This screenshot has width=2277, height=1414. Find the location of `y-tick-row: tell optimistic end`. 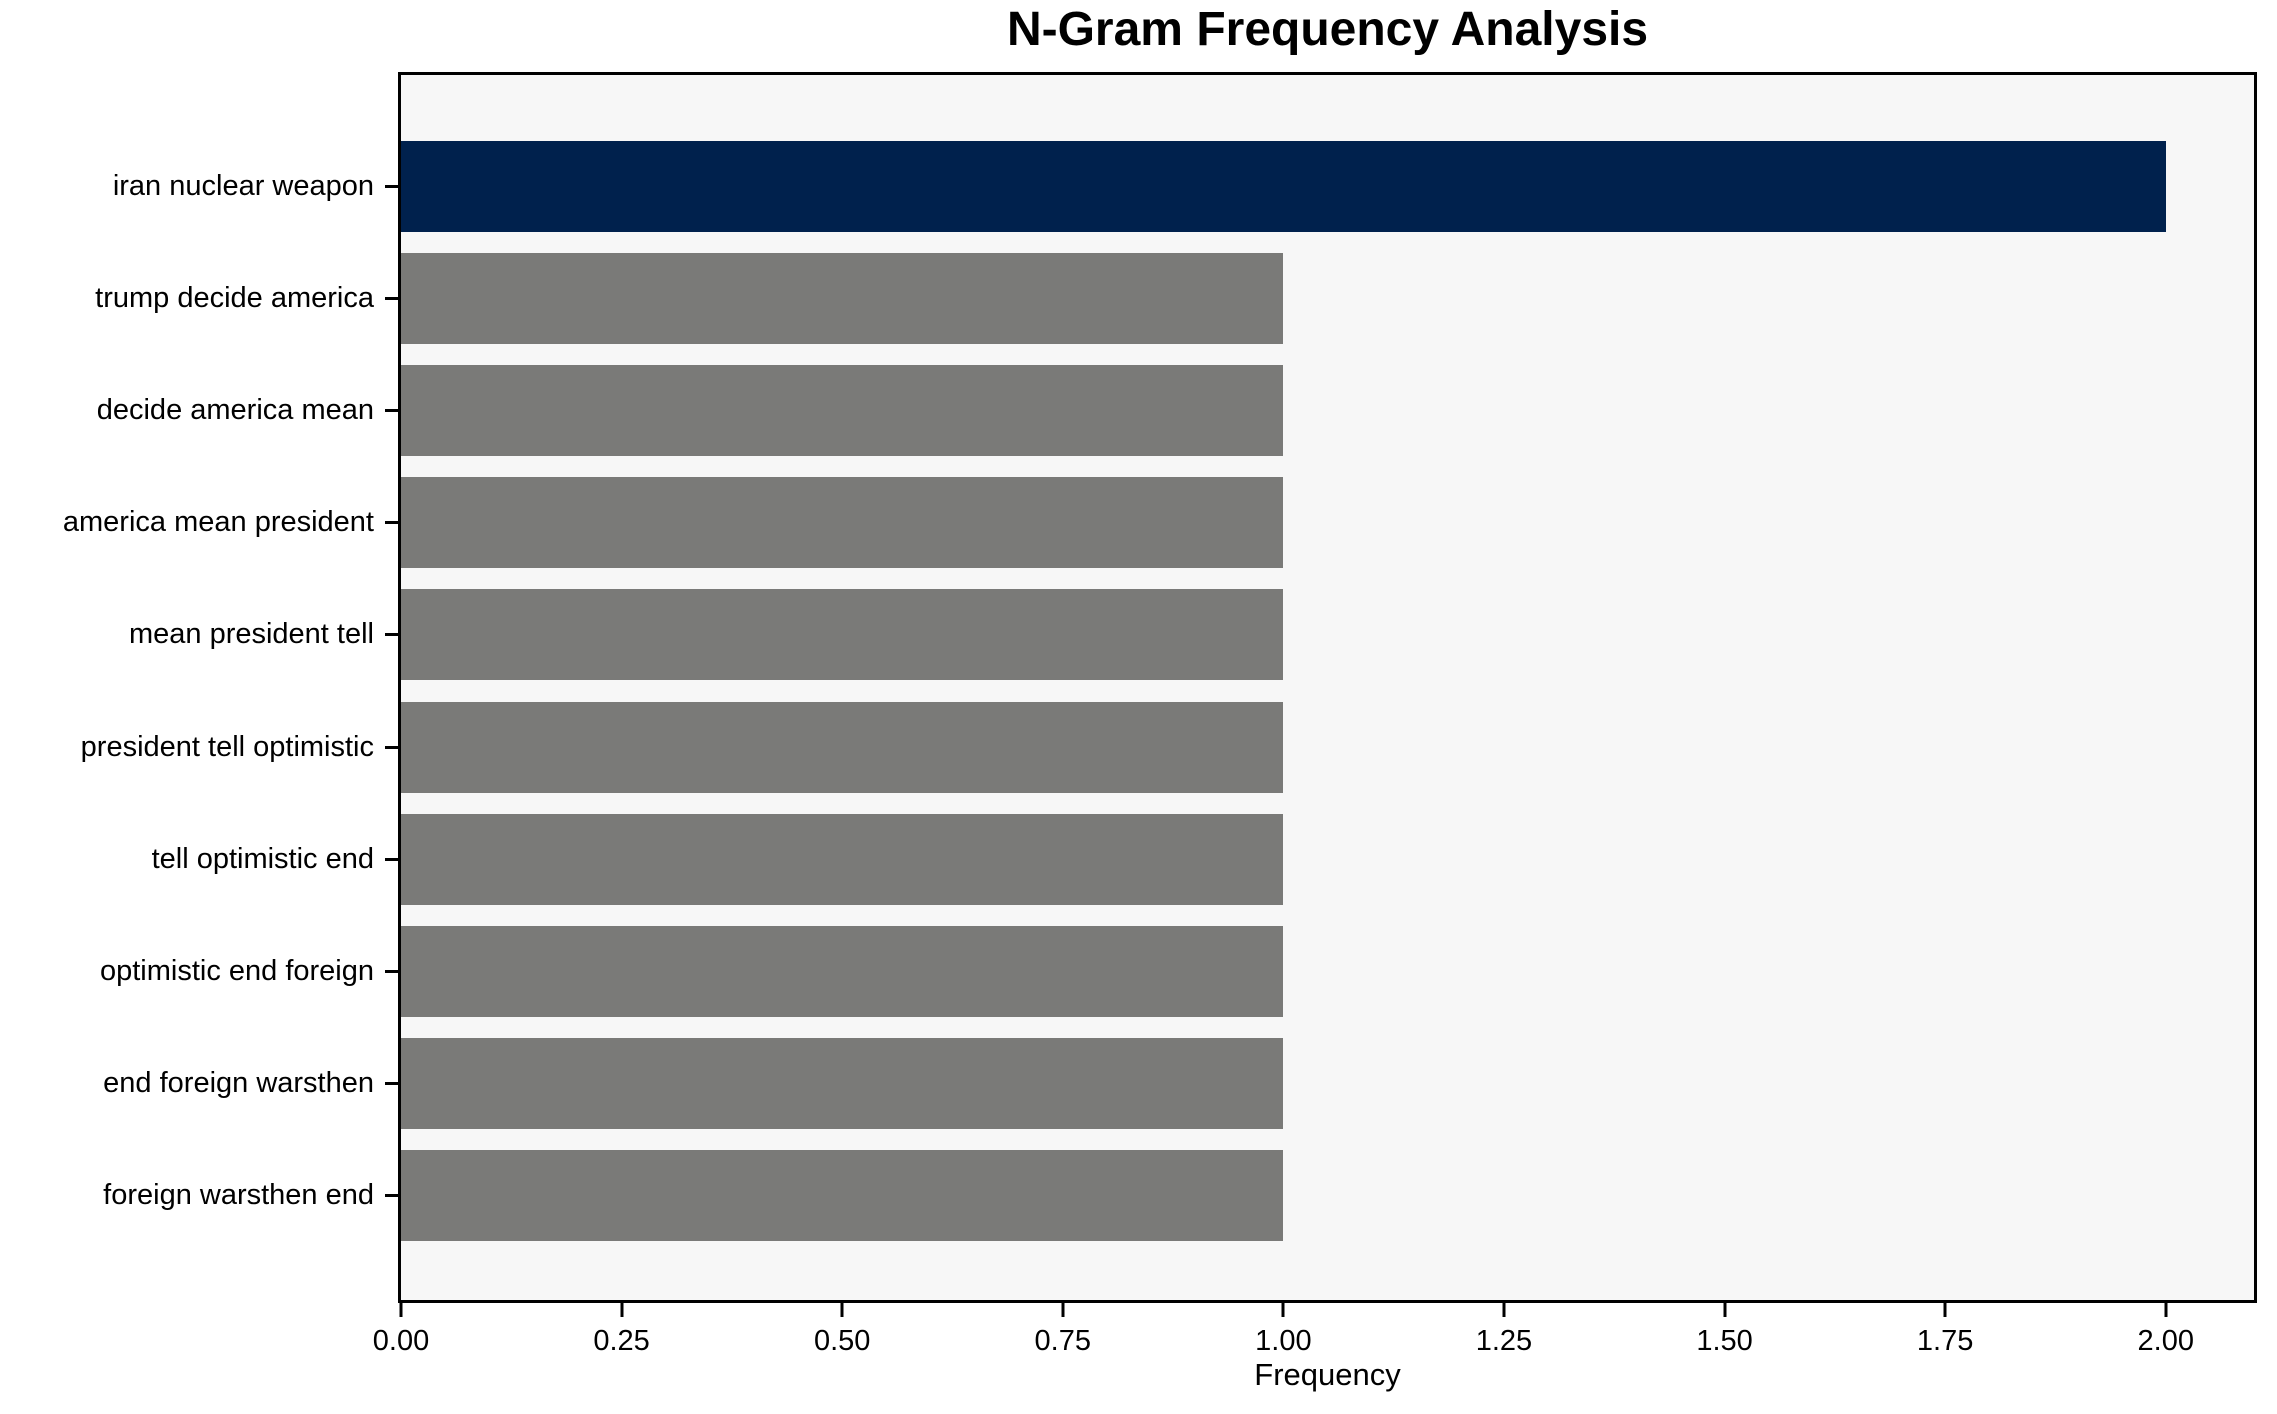

y-tick-row: tell optimistic end is located at coordinates (199, 859).